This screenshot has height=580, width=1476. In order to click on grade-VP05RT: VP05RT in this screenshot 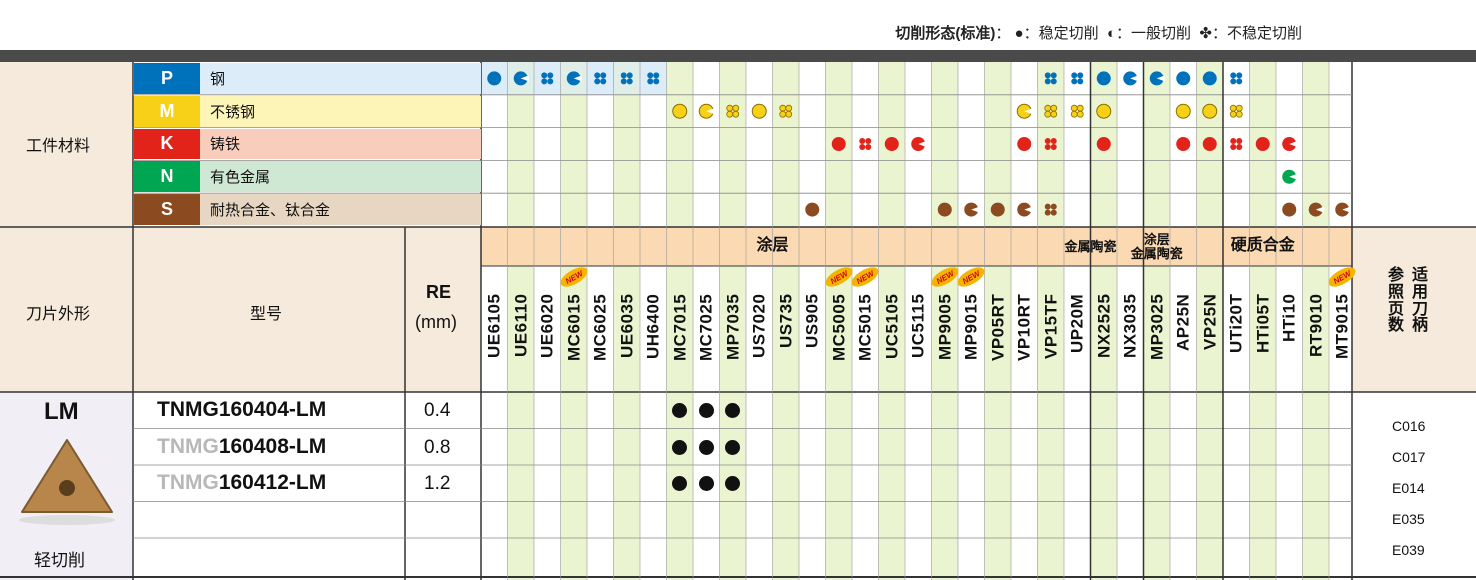, I will do `click(997, 328)`.